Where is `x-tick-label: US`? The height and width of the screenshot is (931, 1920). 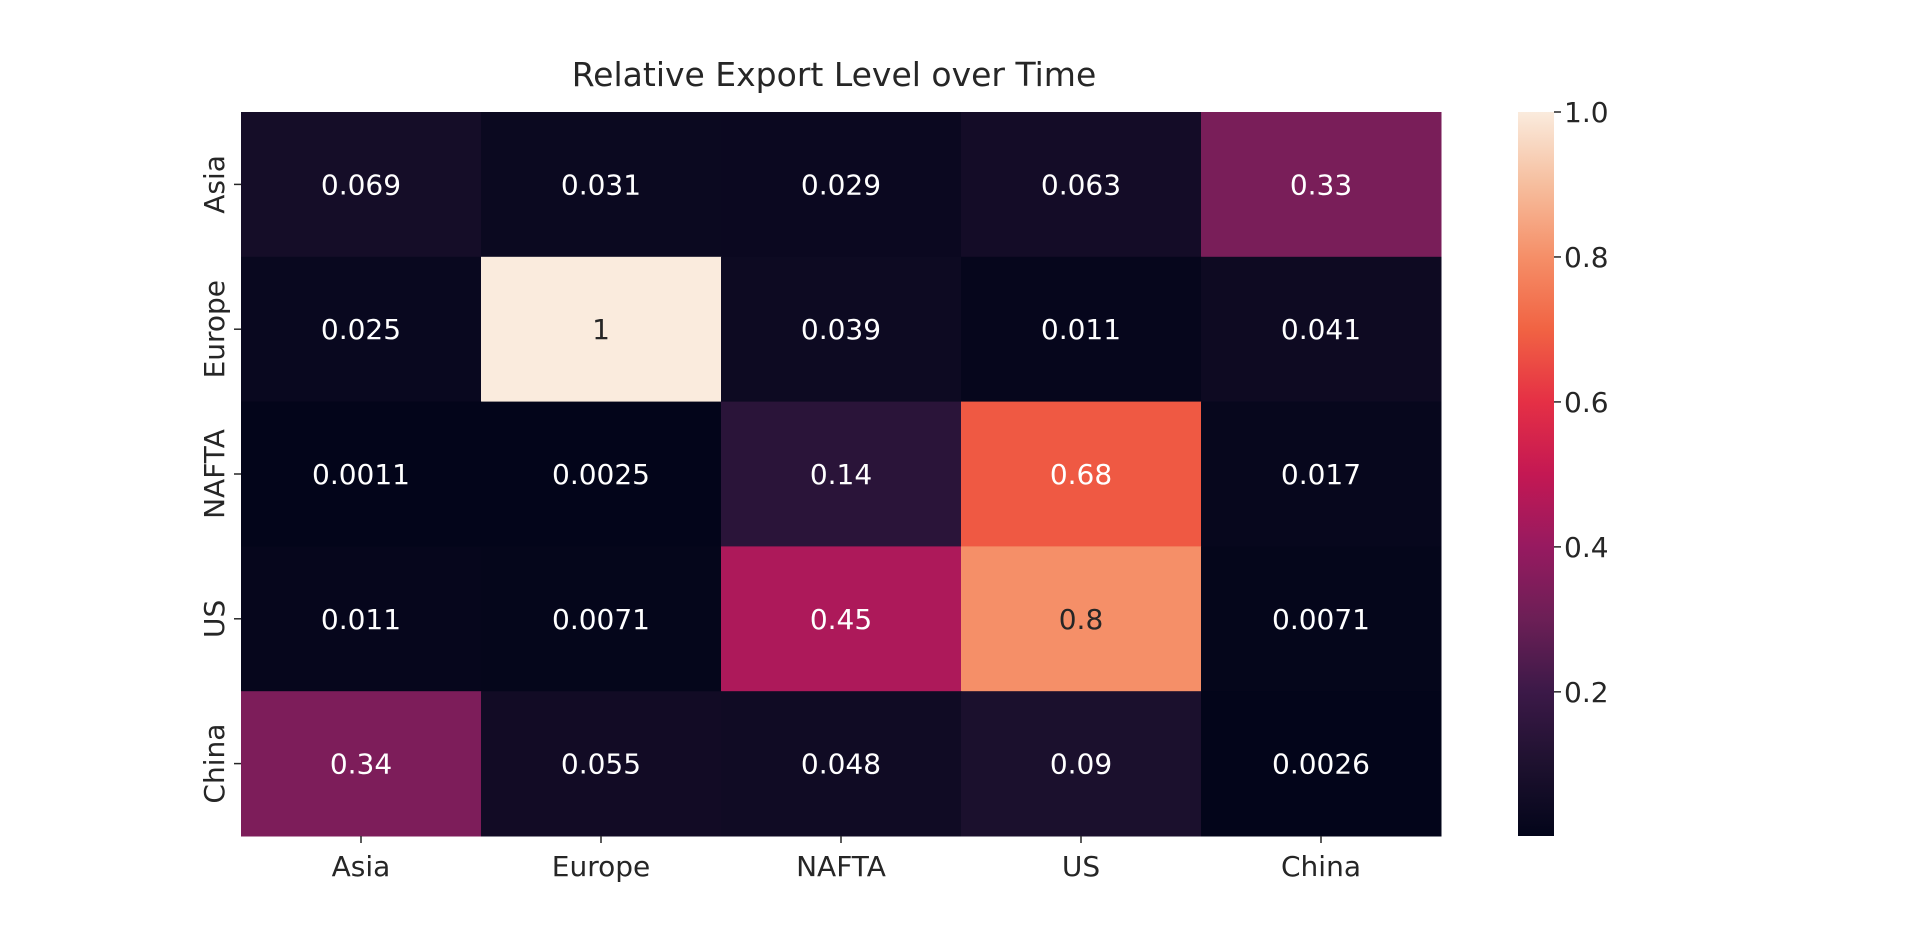 x-tick-label: US is located at coordinates (1081, 866).